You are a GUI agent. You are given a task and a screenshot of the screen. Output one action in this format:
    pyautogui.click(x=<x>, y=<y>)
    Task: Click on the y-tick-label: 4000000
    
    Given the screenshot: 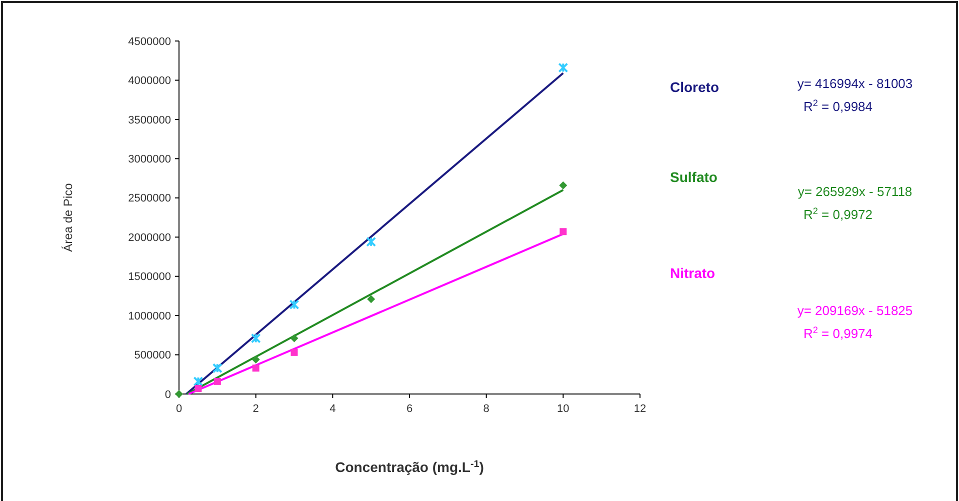 What is the action you would take?
    pyautogui.click(x=149, y=81)
    